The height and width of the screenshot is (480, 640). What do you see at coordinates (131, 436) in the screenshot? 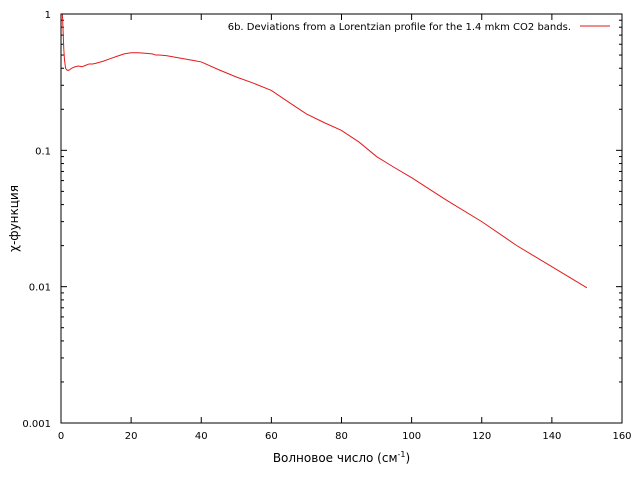
I see `x-tick-label: 20` at bounding box center [131, 436].